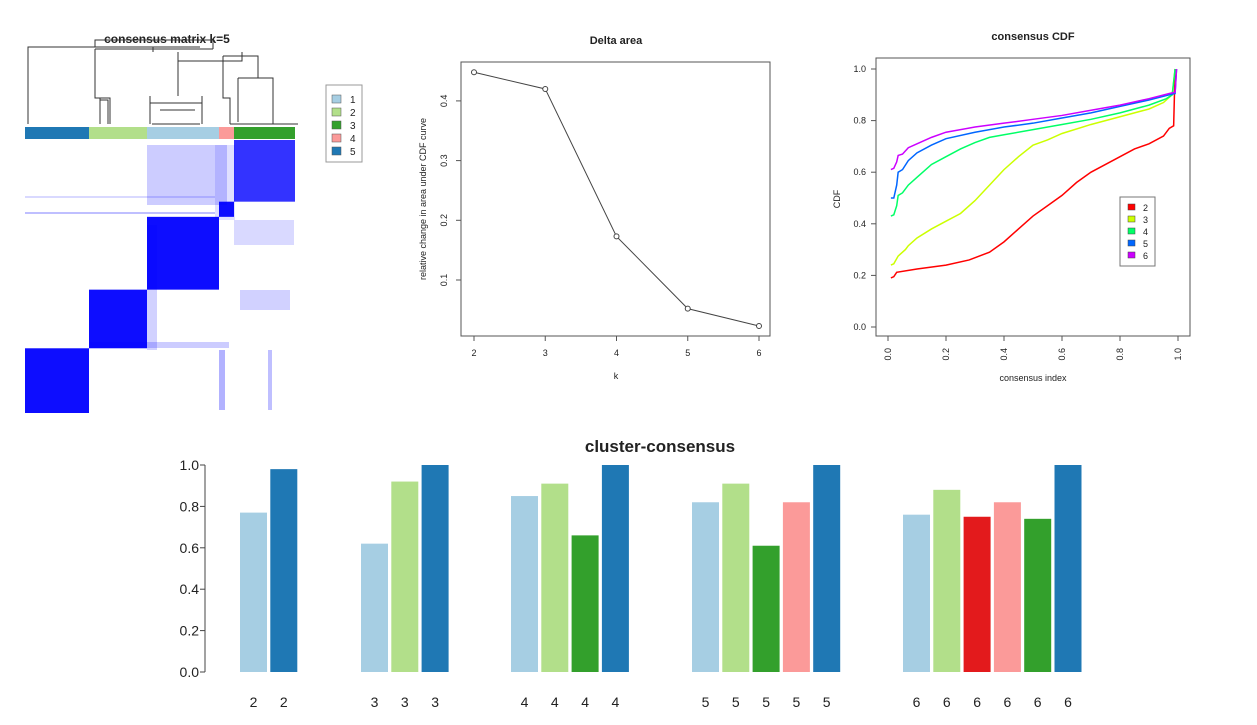 Image resolution: width=1257 pixels, height=725 pixels. Describe the element at coordinates (1120, 354) in the screenshot. I see `x-tick-label: 0.8` at that location.